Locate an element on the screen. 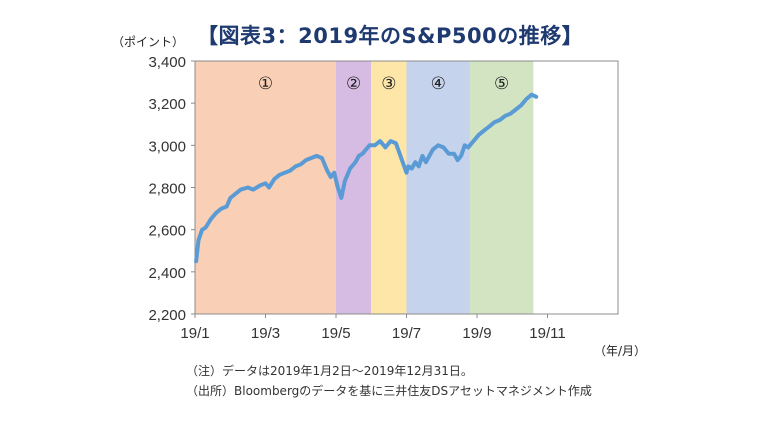  x-tick-label: 19/3 is located at coordinates (265, 333).